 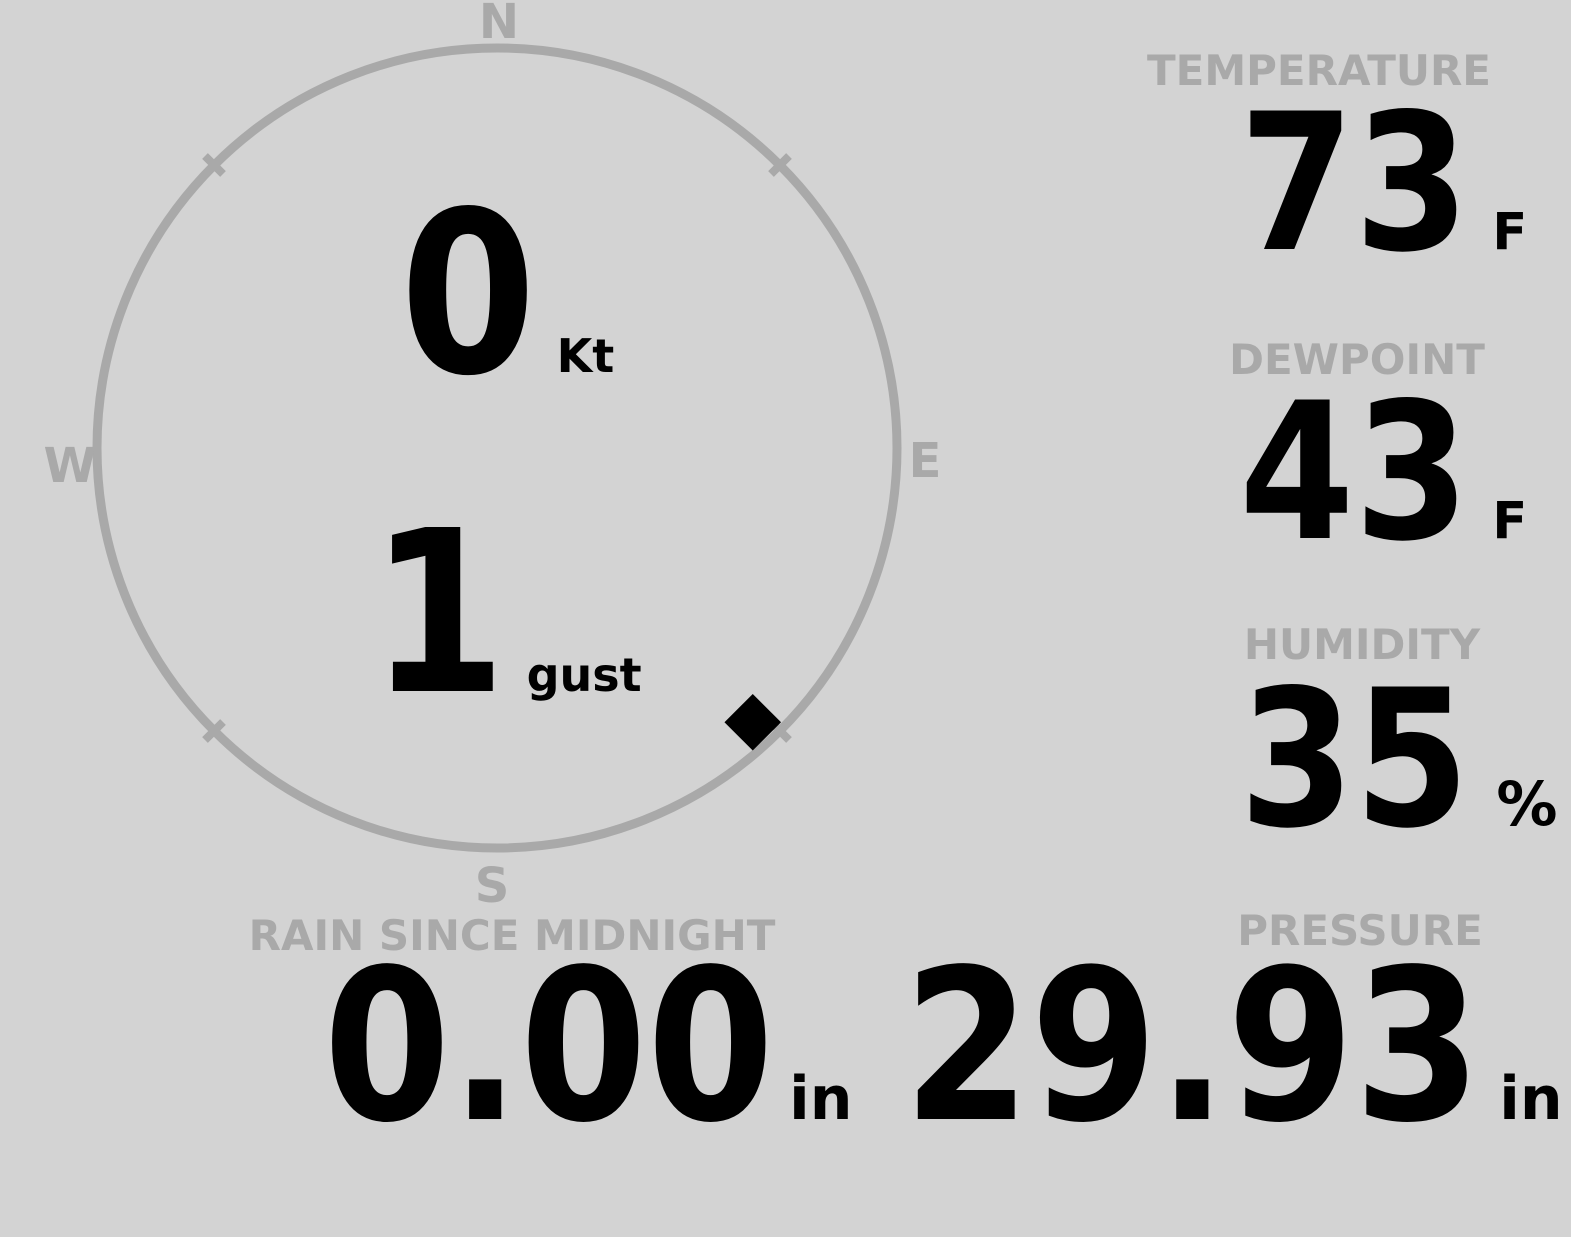 What do you see at coordinates (1527, 804) in the screenshot?
I see `humidity-unit: %` at bounding box center [1527, 804].